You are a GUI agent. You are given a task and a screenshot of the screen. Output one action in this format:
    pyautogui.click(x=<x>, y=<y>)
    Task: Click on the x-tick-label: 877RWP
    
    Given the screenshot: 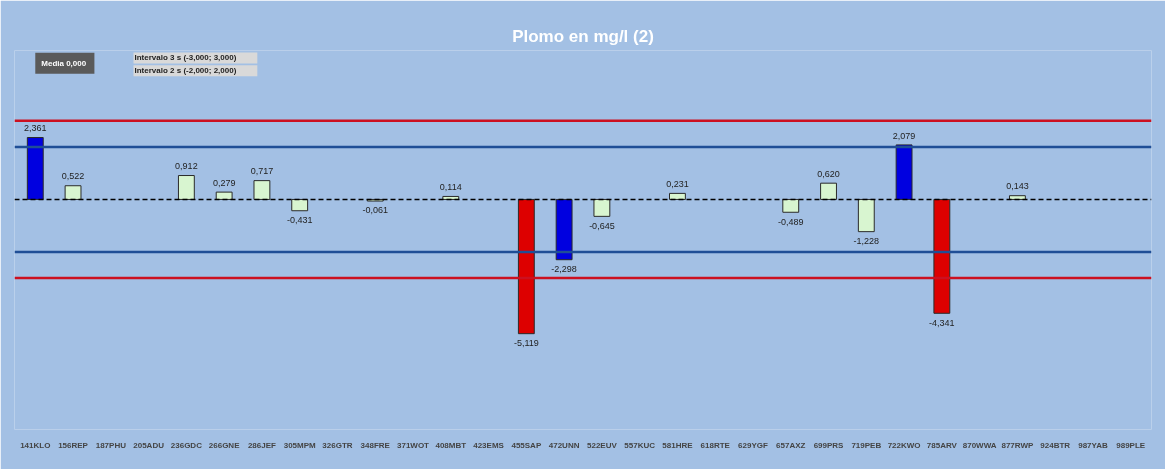 What is the action you would take?
    pyautogui.click(x=1017, y=445)
    